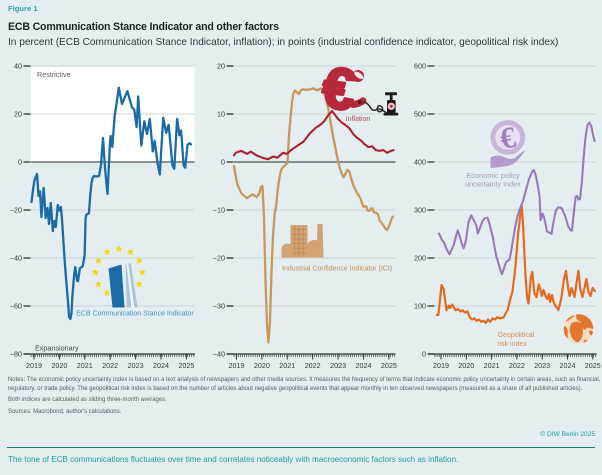 The image size is (602, 475). Describe the element at coordinates (54, 74) in the screenshot. I see `svg-text: Restrictive` at that location.